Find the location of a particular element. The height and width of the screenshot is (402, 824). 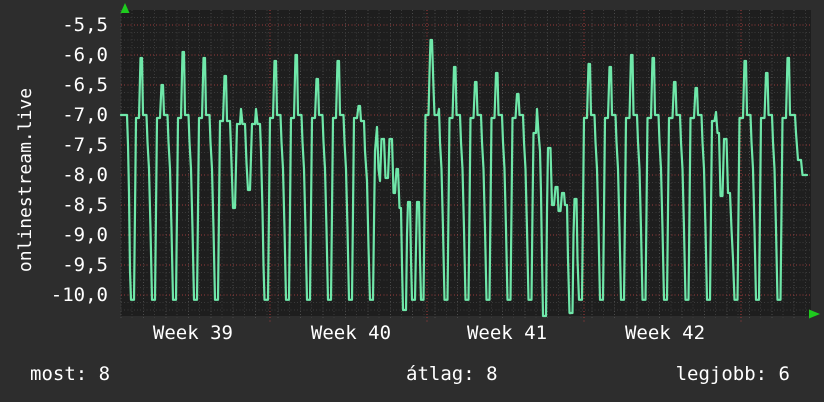

x-axis-arrow-icon is located at coordinates (814, 314).